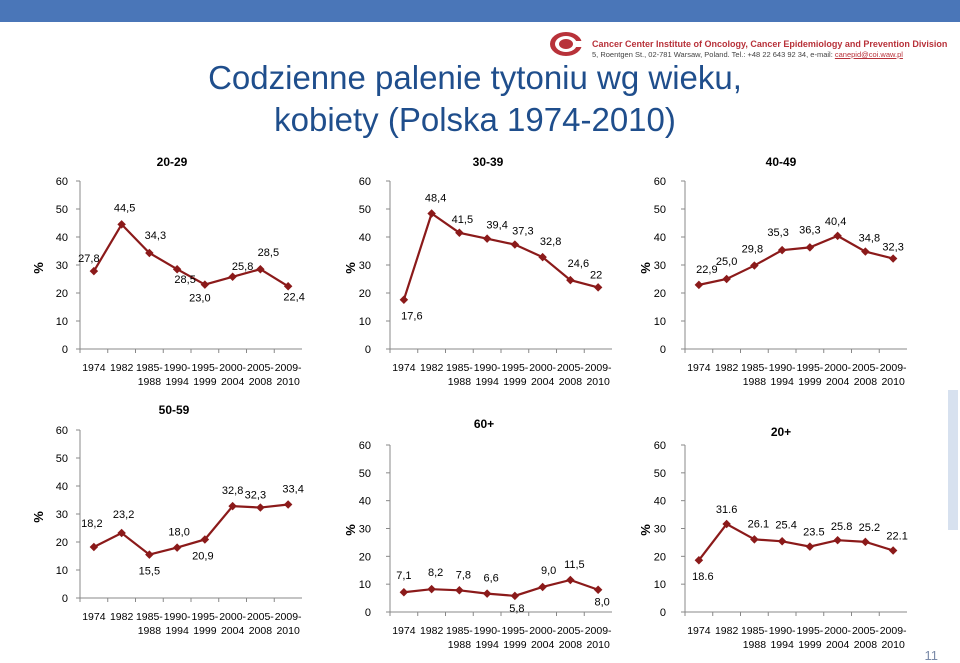 The image size is (960, 663). What do you see at coordinates (484, 424) in the screenshot?
I see `chart-title: 60+` at bounding box center [484, 424].